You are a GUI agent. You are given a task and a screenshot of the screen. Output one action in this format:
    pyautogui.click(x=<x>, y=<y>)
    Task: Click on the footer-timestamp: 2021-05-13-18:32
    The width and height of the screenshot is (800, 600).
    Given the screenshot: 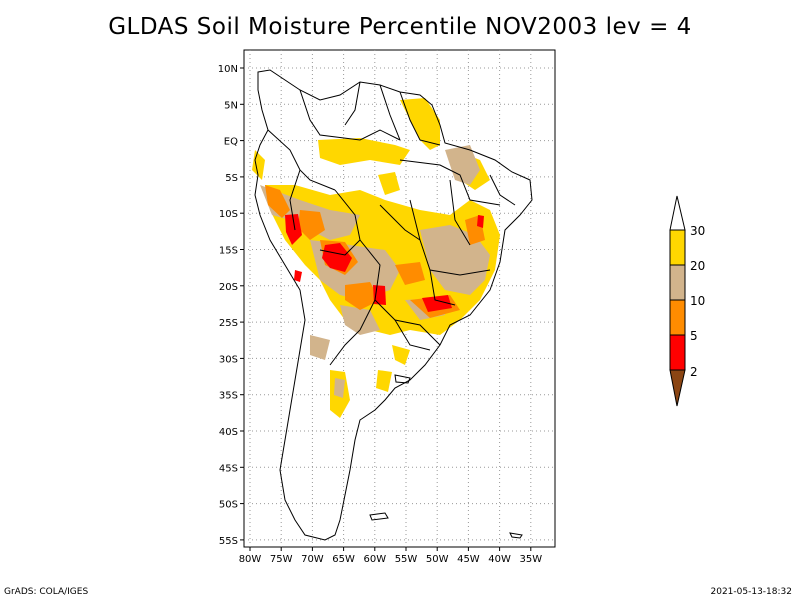 What is the action you would take?
    pyautogui.click(x=751, y=592)
    